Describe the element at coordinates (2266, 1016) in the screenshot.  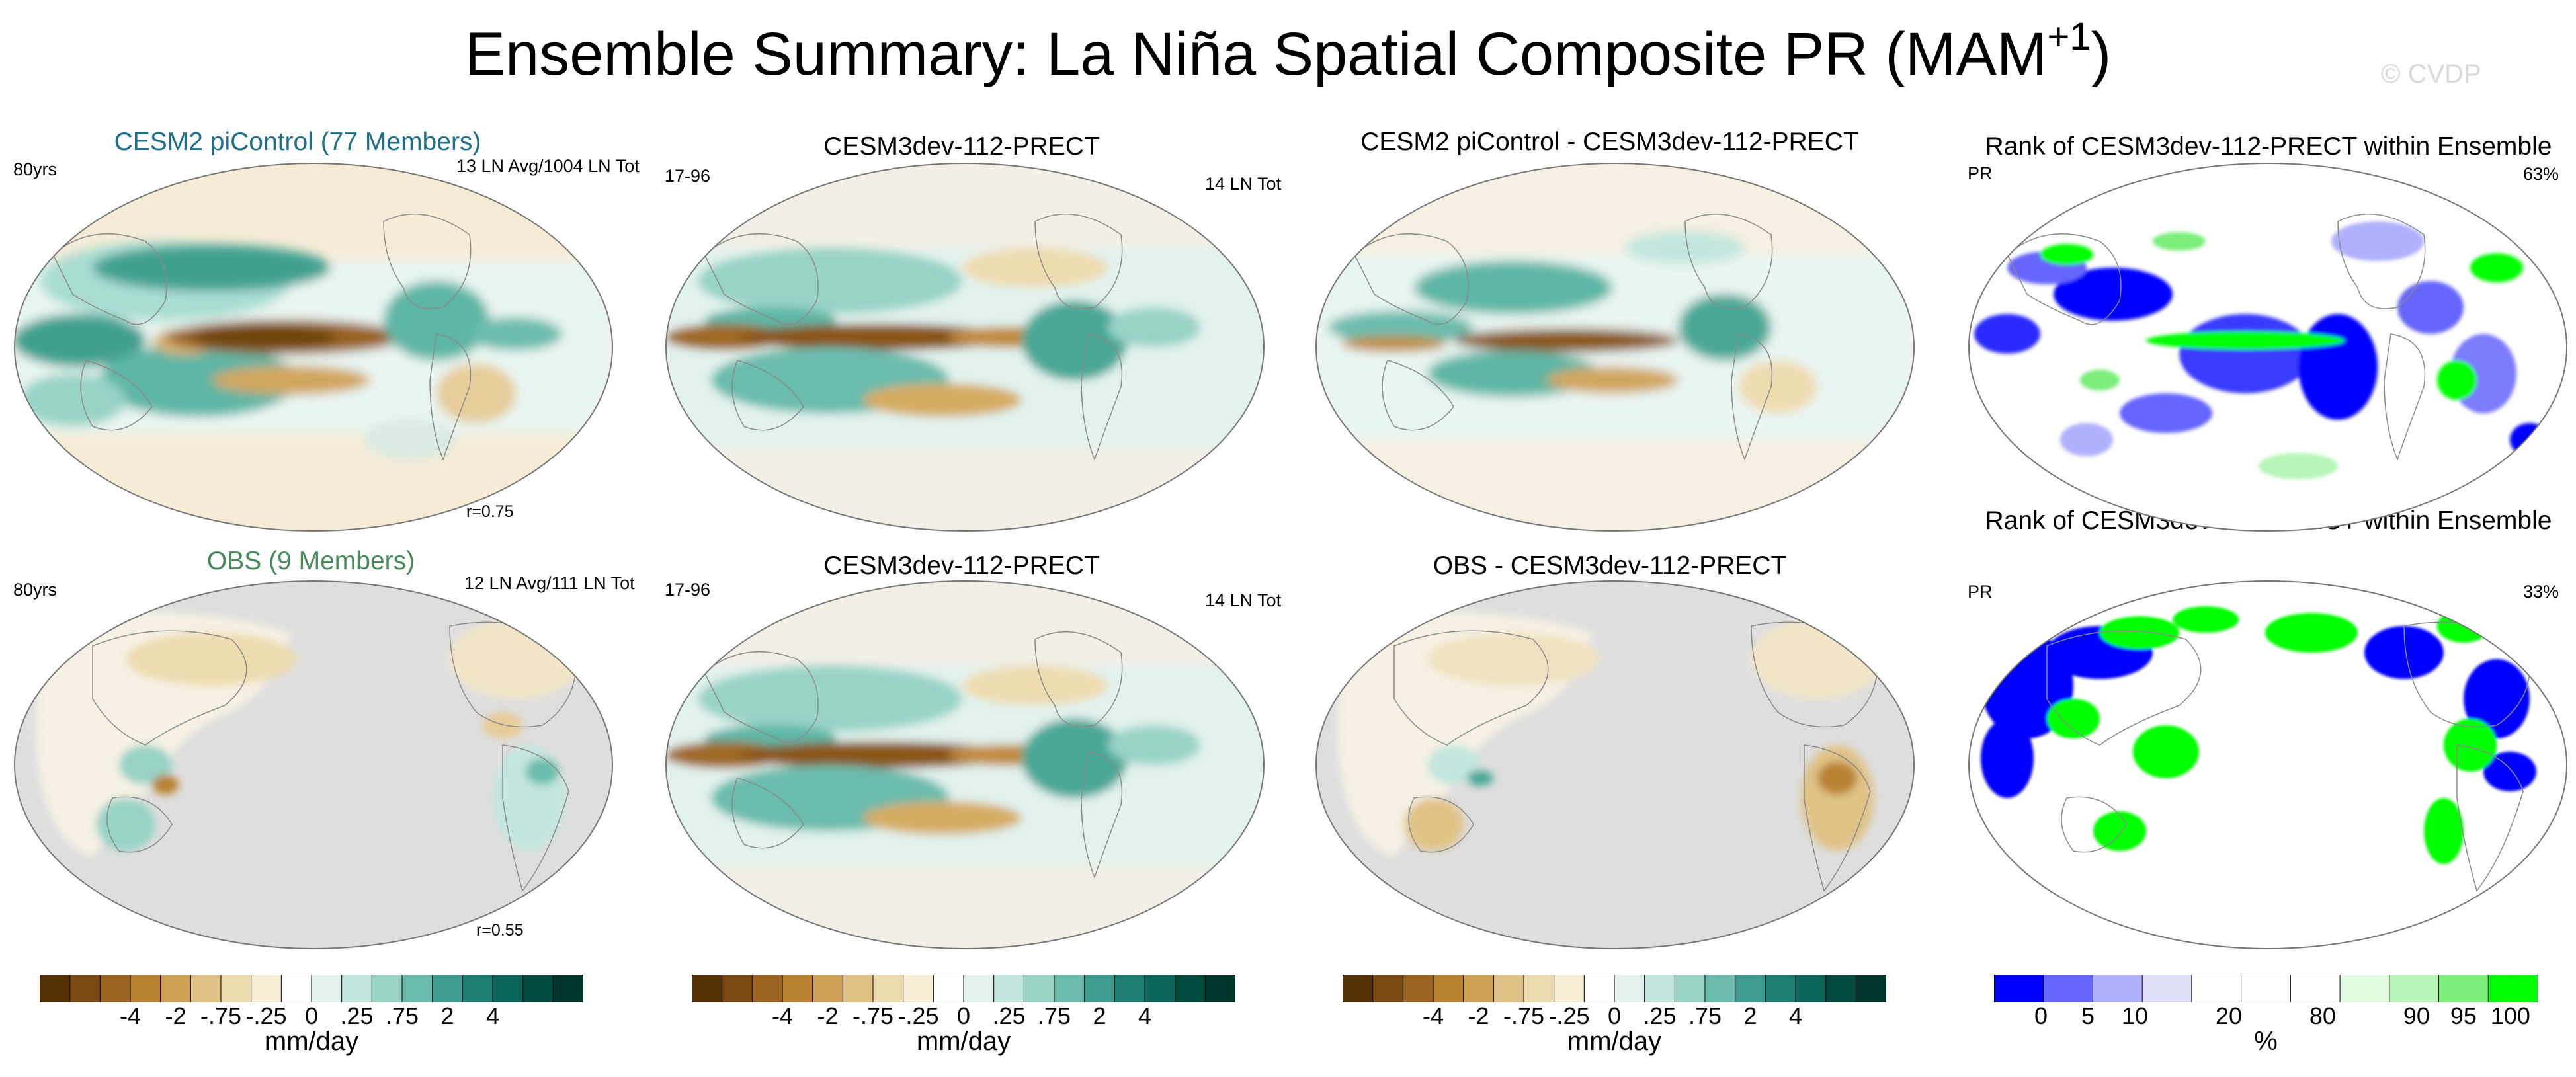
I see `colorbar-rank-ticks: 0 5 10 20 80 90 95 100` at that location.